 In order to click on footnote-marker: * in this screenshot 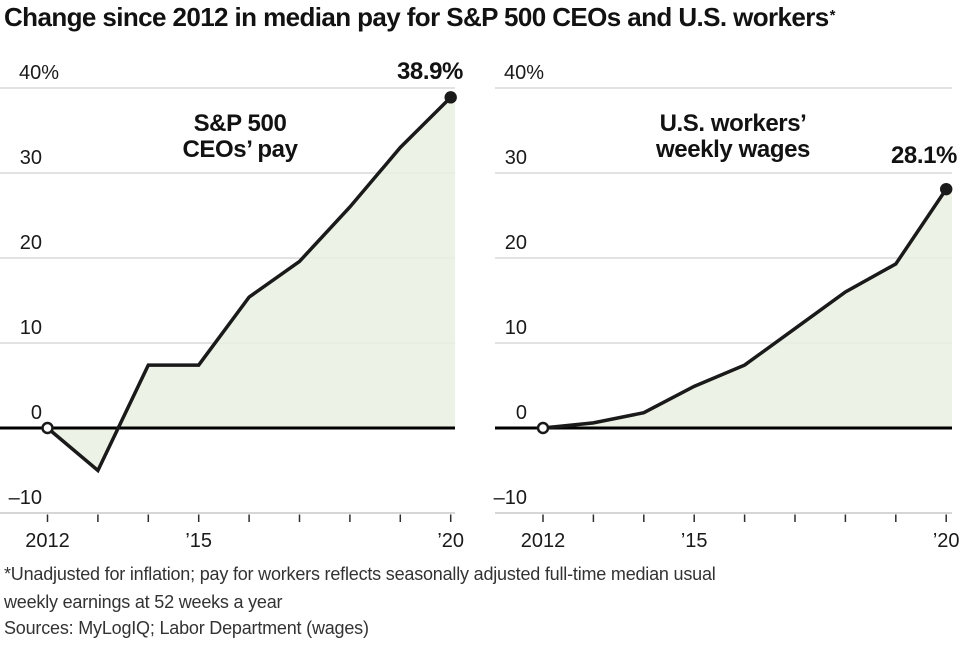, I will do `click(832, 15)`.